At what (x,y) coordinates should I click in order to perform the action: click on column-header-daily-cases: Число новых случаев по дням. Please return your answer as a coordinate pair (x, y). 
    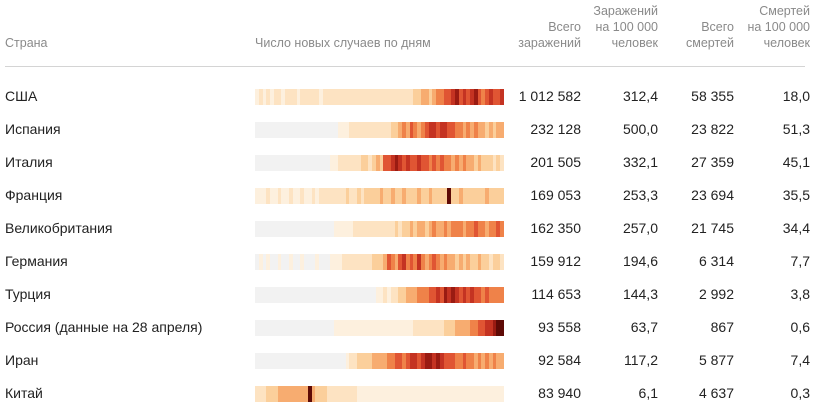
    Looking at the image, I should click on (343, 43).